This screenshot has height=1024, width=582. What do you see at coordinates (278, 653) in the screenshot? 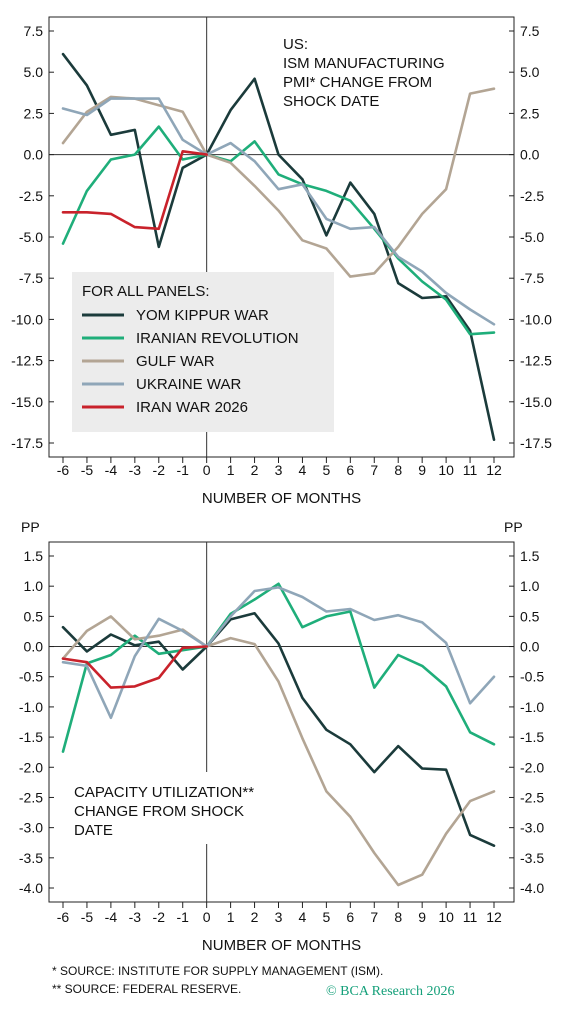
I see `series-line-ukraine` at bounding box center [278, 653].